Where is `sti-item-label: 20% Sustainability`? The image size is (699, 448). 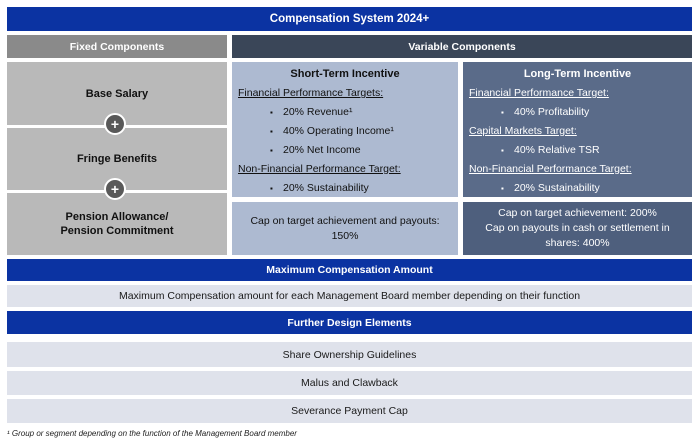 sti-item-label: 20% Sustainability is located at coordinates (326, 188).